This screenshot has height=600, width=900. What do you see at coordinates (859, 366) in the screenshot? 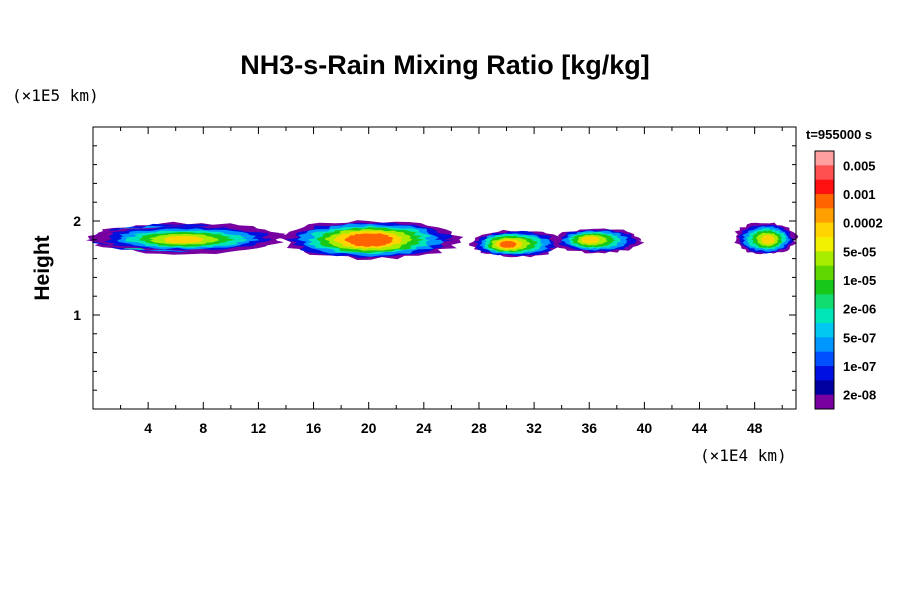
I see `colorbar-level-label: 1e-07` at bounding box center [859, 366].